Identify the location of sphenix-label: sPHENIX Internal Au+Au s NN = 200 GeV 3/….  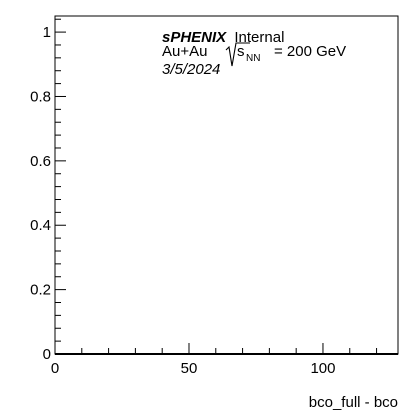
(254, 53).